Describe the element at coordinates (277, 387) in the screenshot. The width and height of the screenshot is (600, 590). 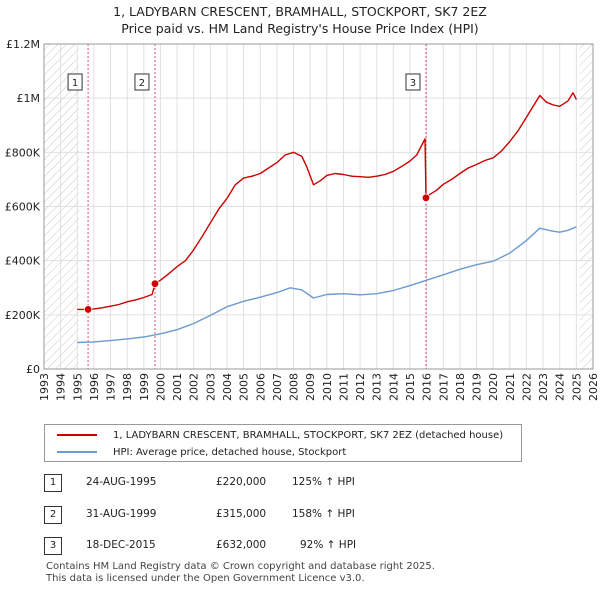
I see `x-tick-label: 2007` at that location.